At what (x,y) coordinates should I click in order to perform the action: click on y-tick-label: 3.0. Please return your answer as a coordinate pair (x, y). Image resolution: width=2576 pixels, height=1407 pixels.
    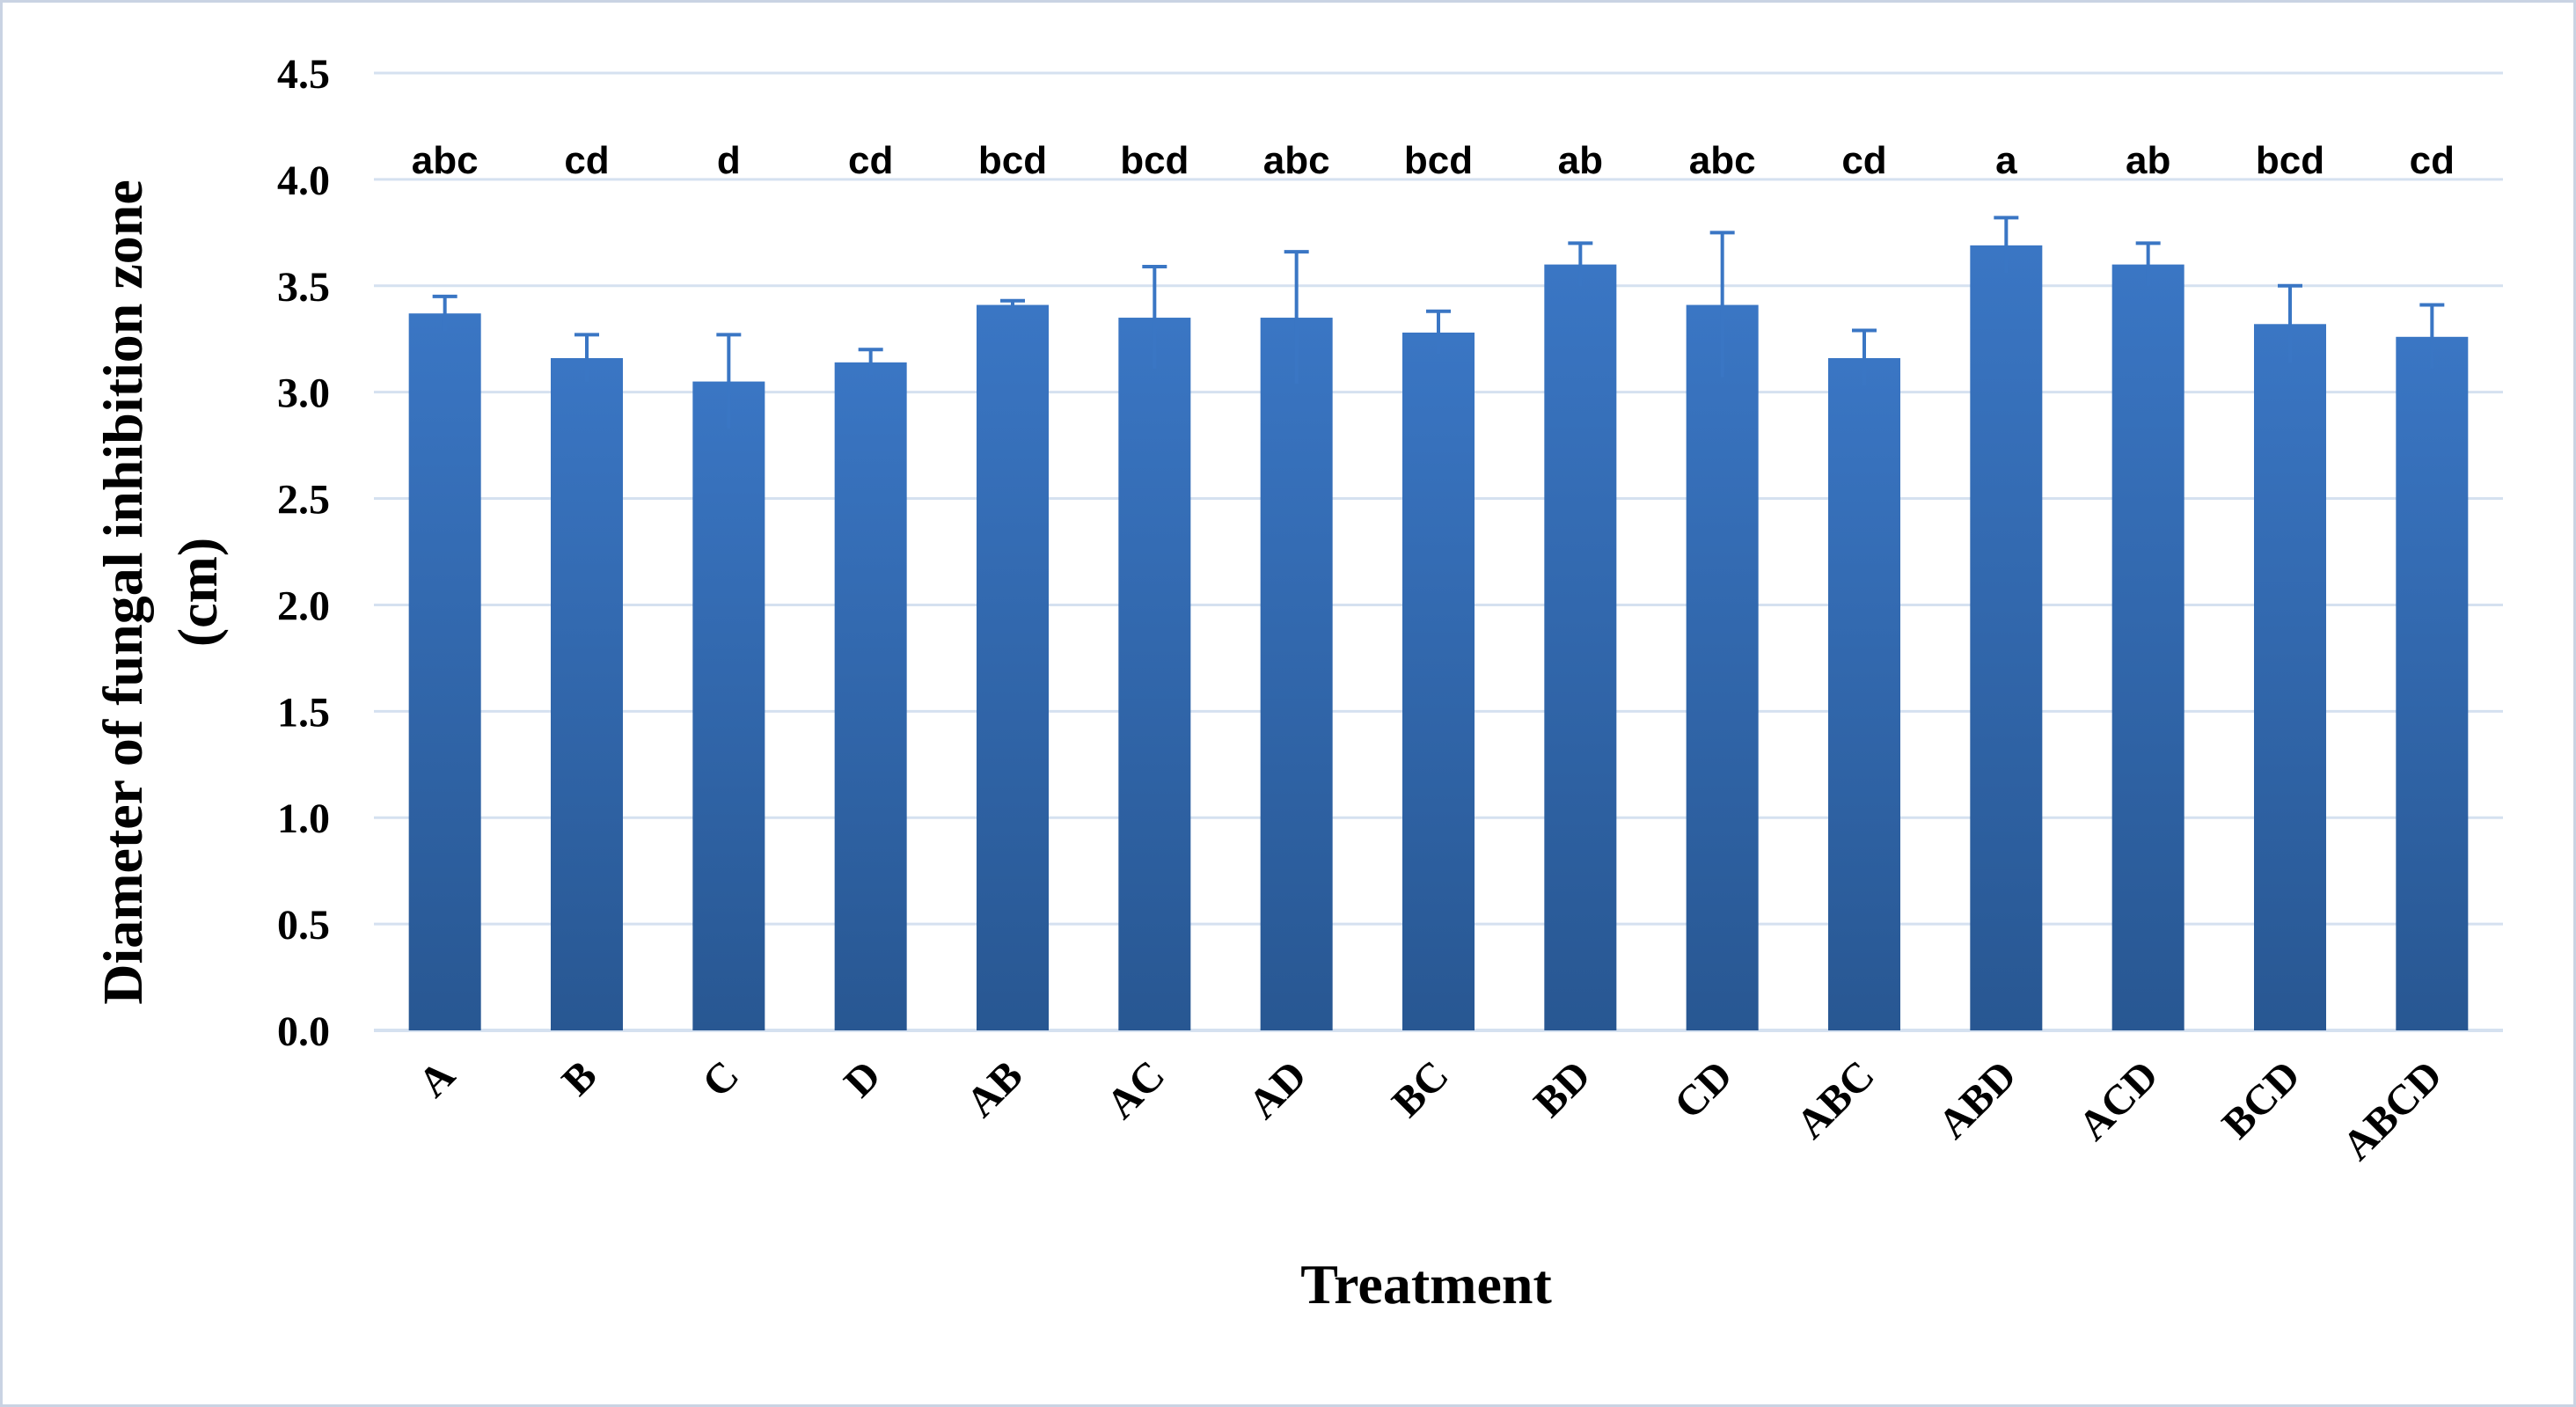
    Looking at the image, I should click on (303, 393).